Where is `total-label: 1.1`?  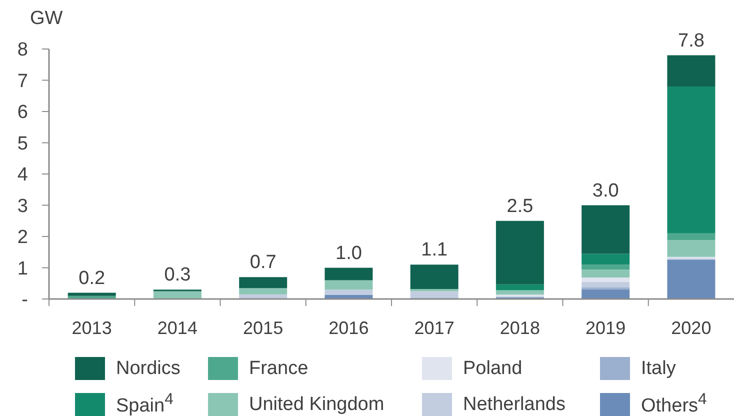 total-label: 1.1 is located at coordinates (434, 250).